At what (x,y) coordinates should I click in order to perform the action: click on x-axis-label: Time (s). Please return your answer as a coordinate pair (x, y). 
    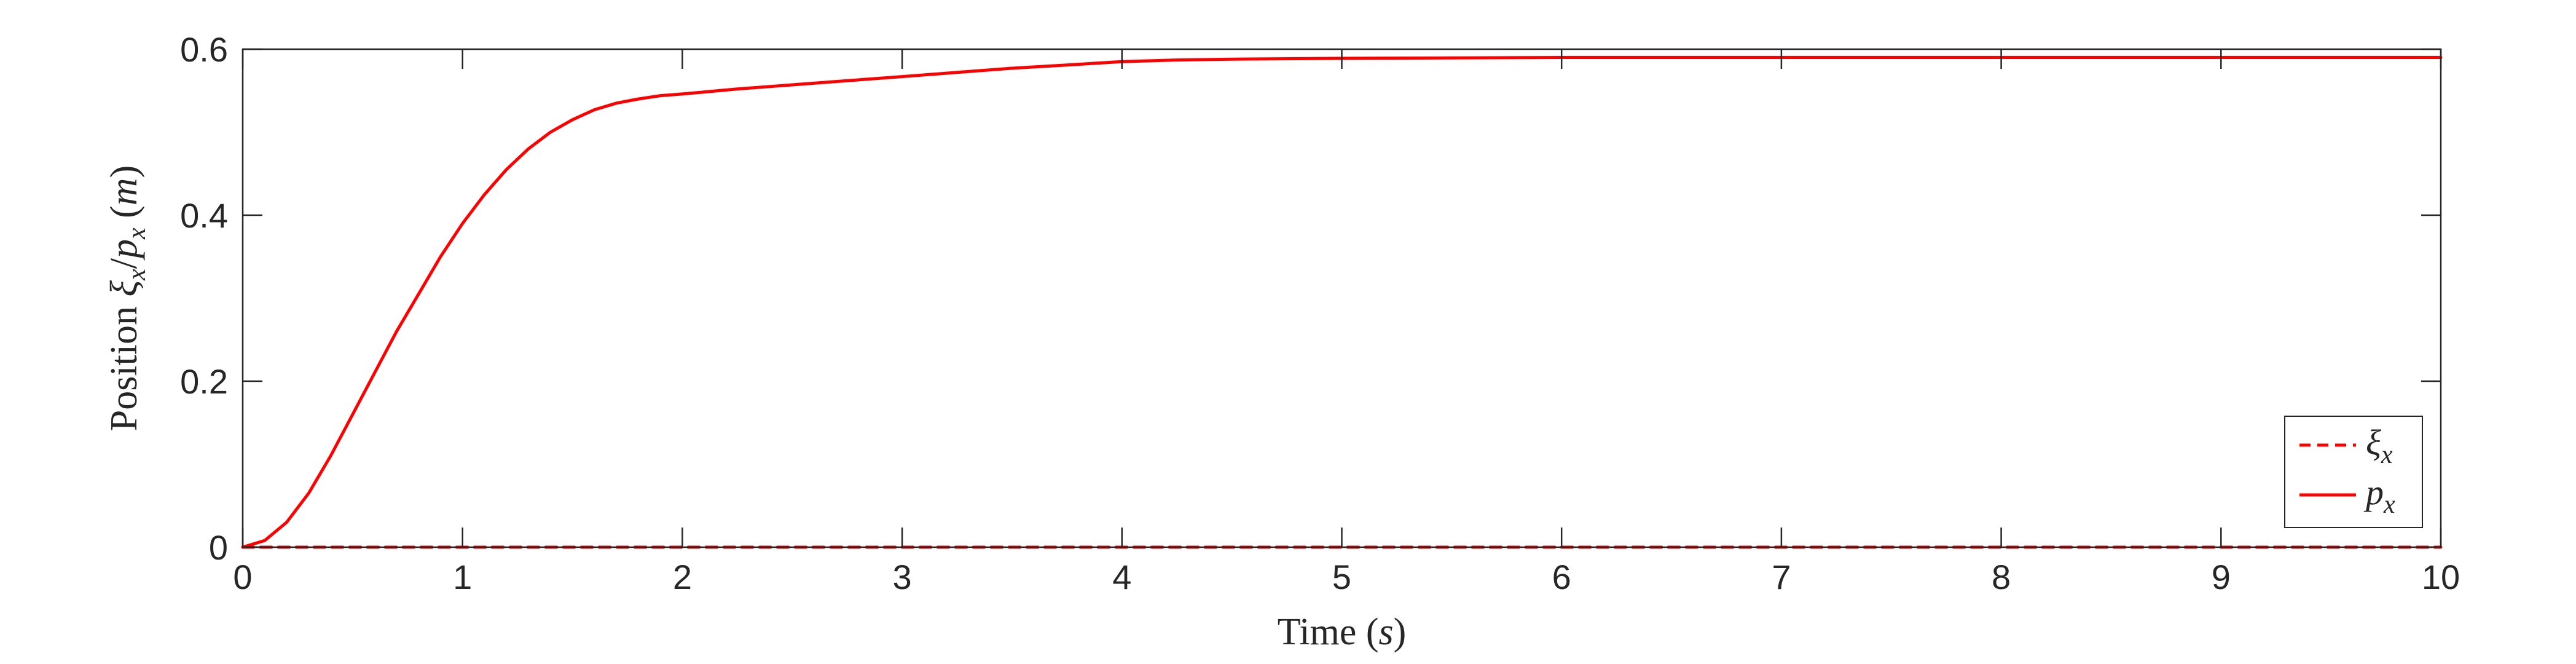
    Looking at the image, I should click on (1342, 632).